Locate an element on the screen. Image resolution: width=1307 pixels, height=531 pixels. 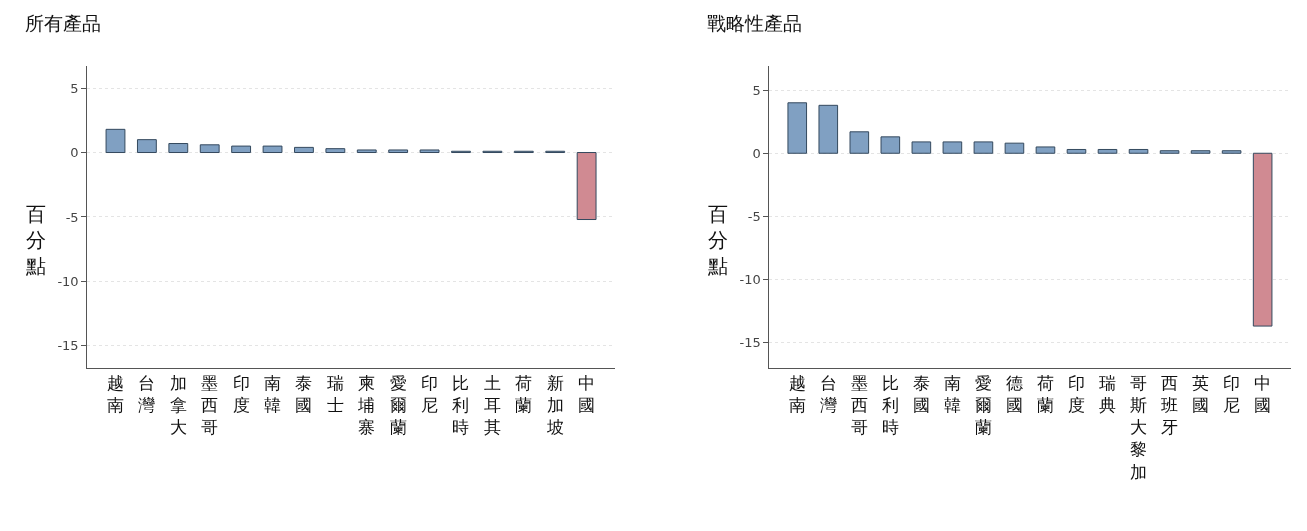
x-tick-label: 哥斯大黎加 is located at coordinates (1139, 427).